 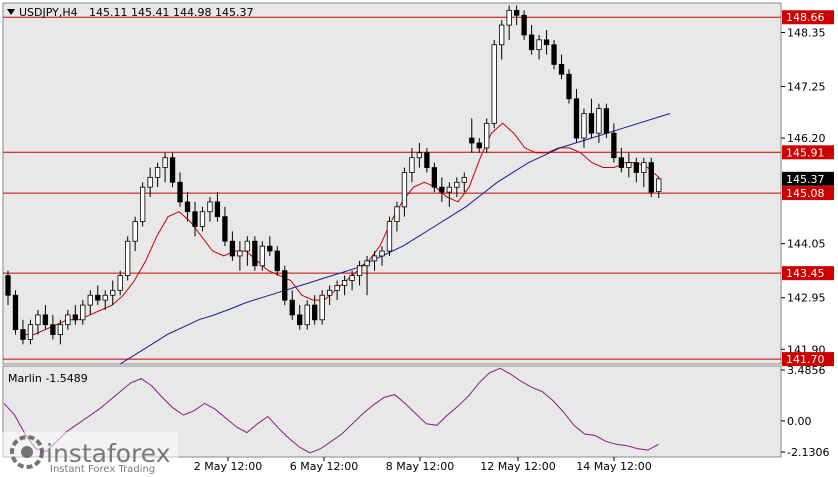 I want to click on indicator-axis: 3.4856 0.00 -2.1306, so click(x=805, y=411).